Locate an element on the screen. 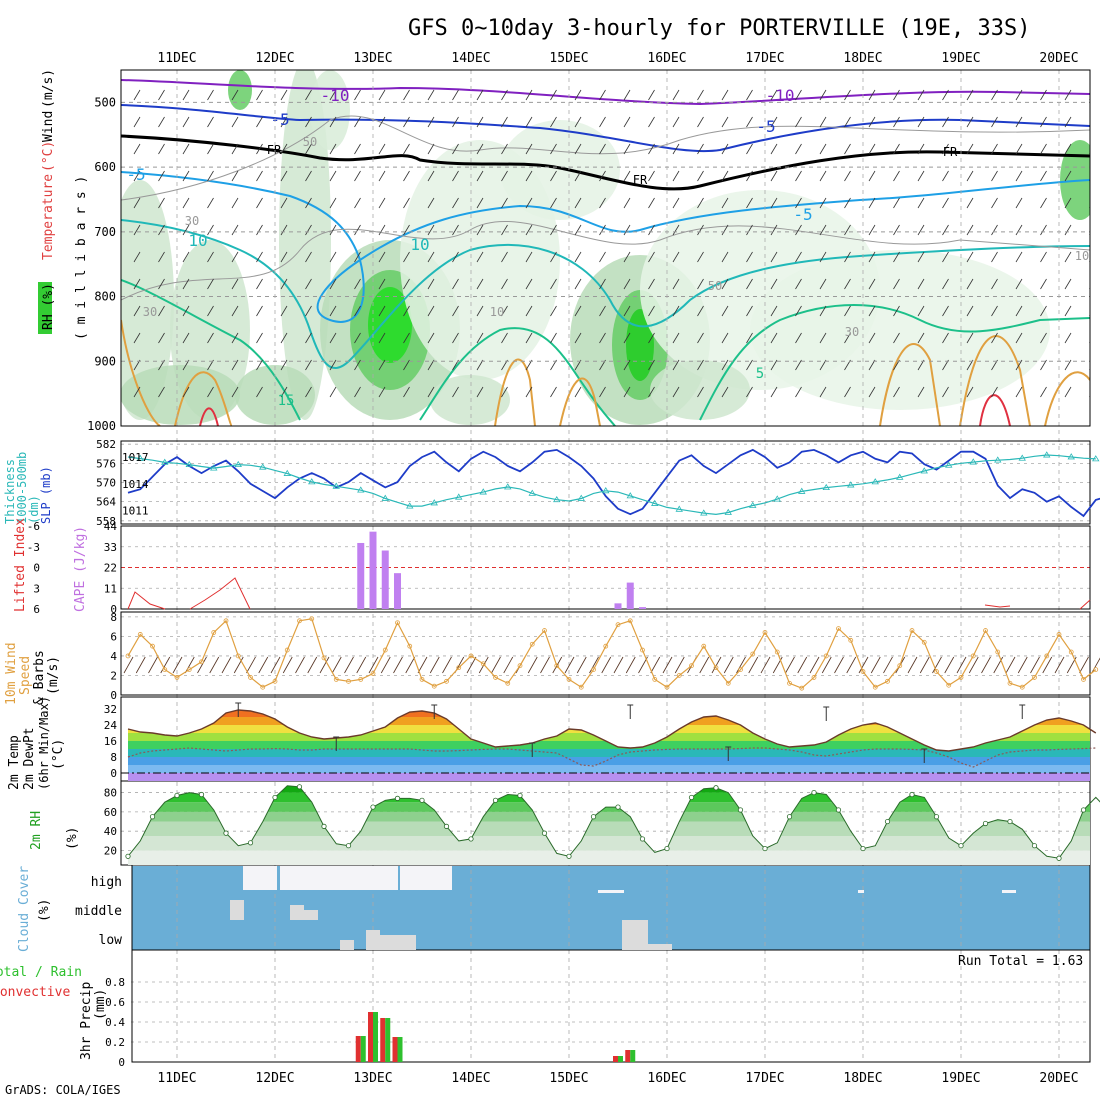  cloud-label: Cloud Cover is located at coordinates (24, 909).